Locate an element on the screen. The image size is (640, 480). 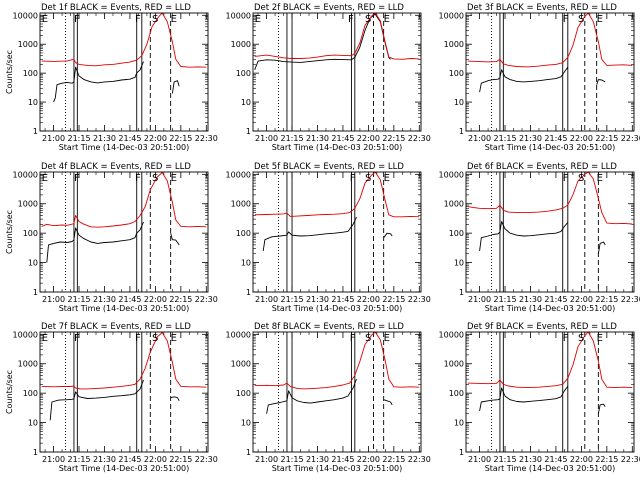
panel-title: Det 7f BLACK = Events, RED = LLD is located at coordinates (116, 327).